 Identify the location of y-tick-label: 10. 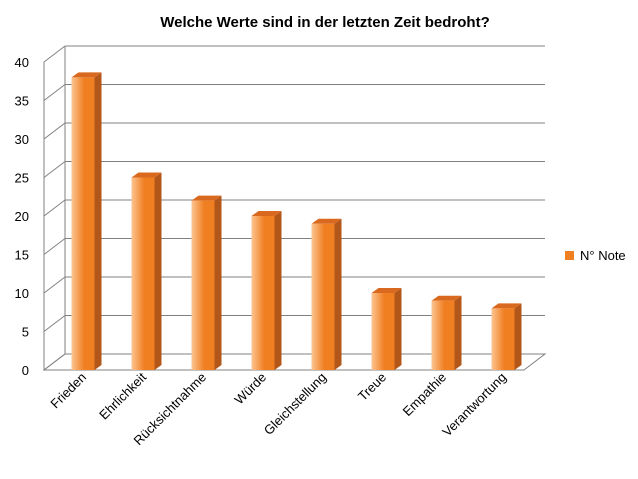
(22, 293).